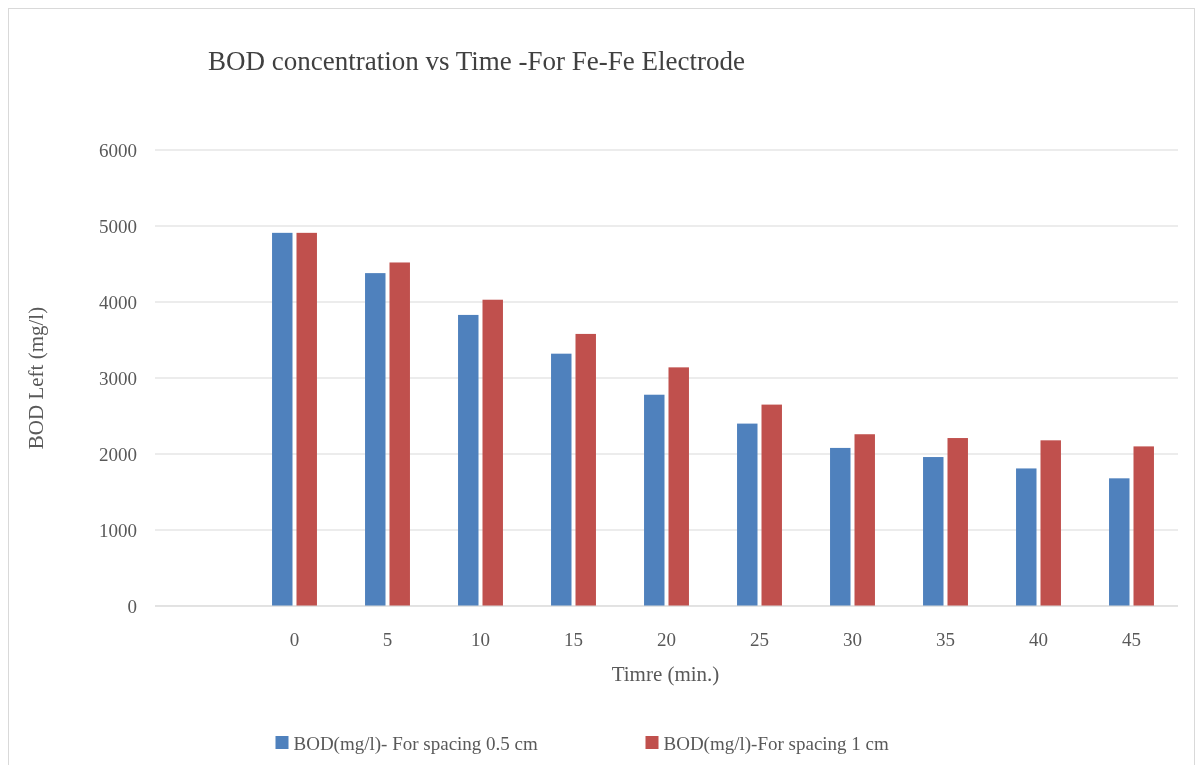 This screenshot has width=1195, height=765. What do you see at coordinates (945, 639) in the screenshot?
I see `x-tick-label: 35` at bounding box center [945, 639].